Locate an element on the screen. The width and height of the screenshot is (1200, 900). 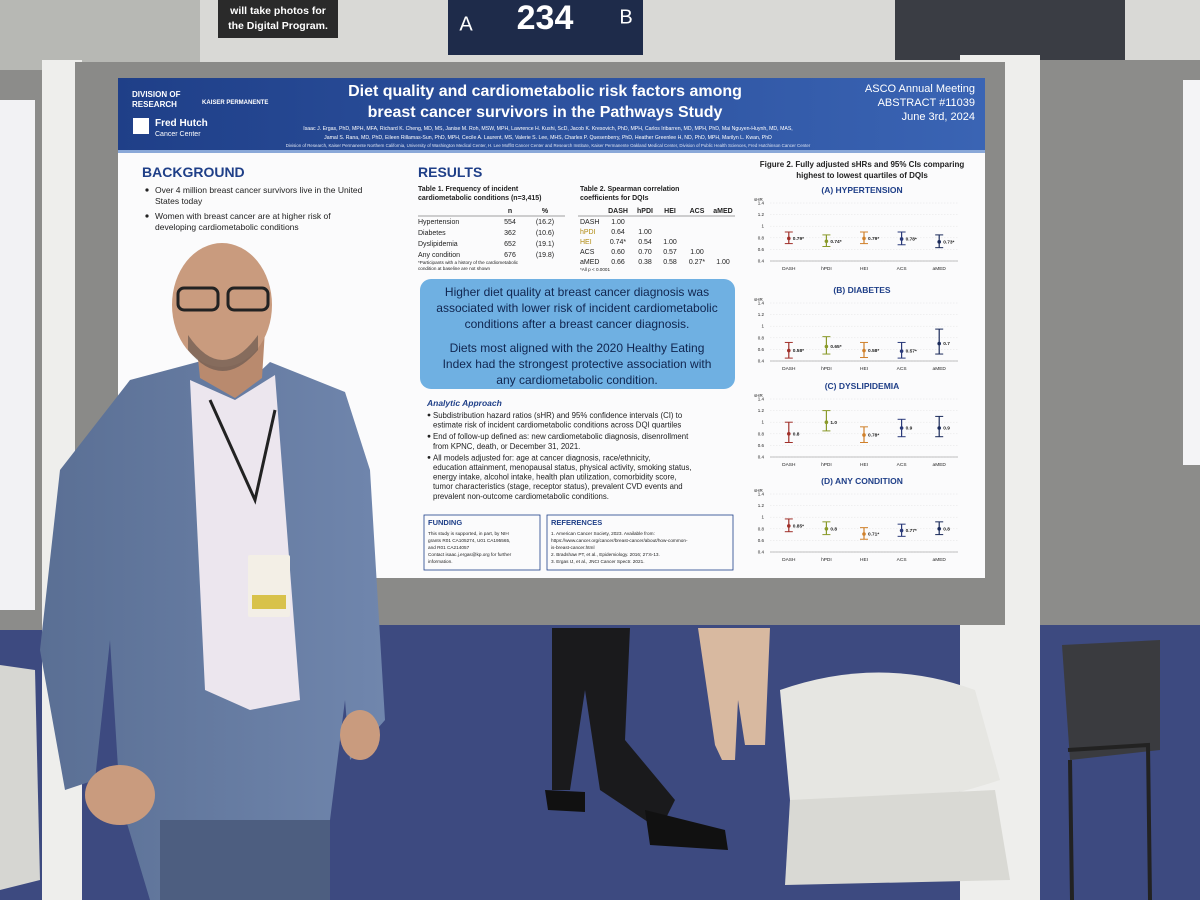
box-text: is-breast-cancer.html is located at coordinates (573, 547).